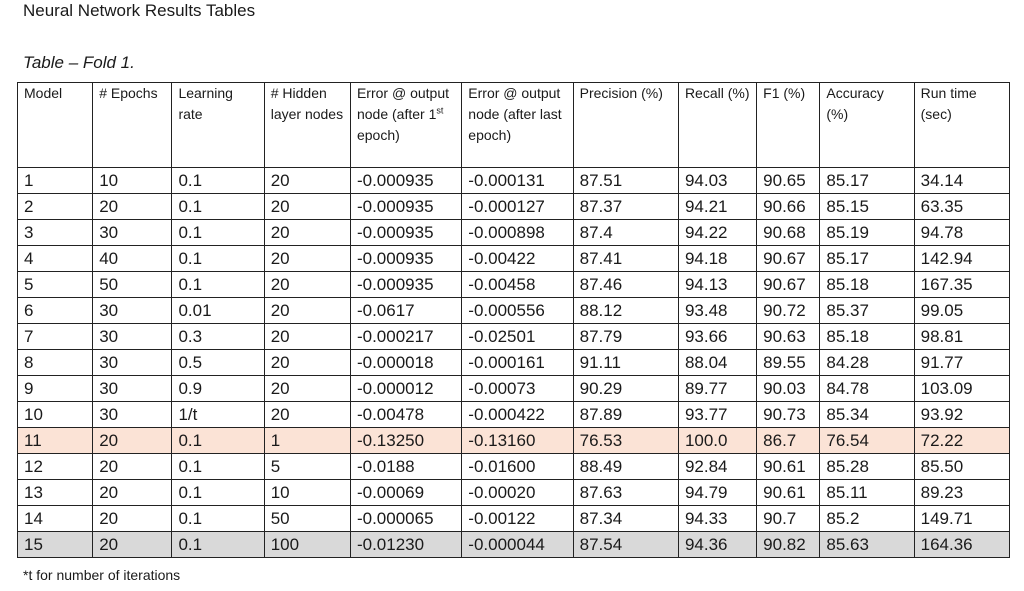 The width and height of the screenshot is (1024, 591). Describe the element at coordinates (625, 545) in the screenshot. I see `cell-precision: 87.54` at that location.